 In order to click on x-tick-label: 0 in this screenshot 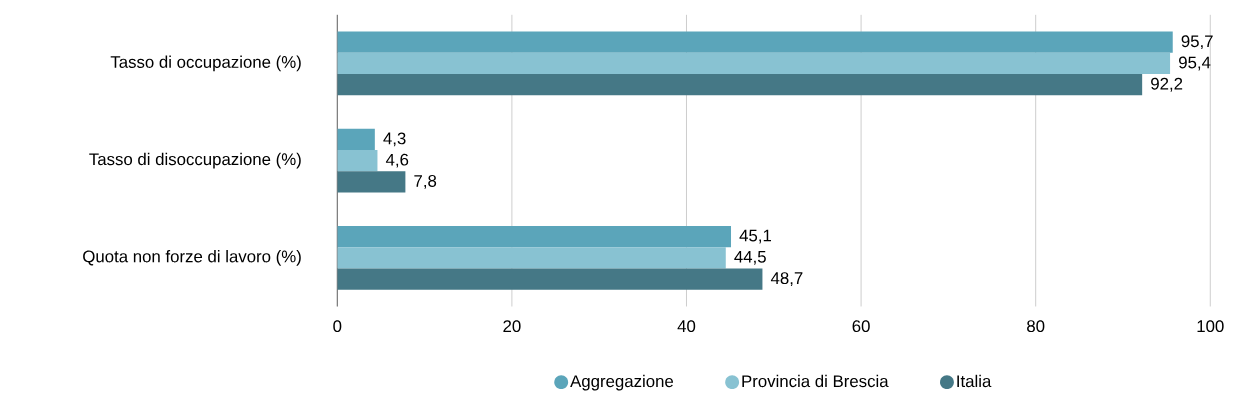, I will do `click(337, 326)`.